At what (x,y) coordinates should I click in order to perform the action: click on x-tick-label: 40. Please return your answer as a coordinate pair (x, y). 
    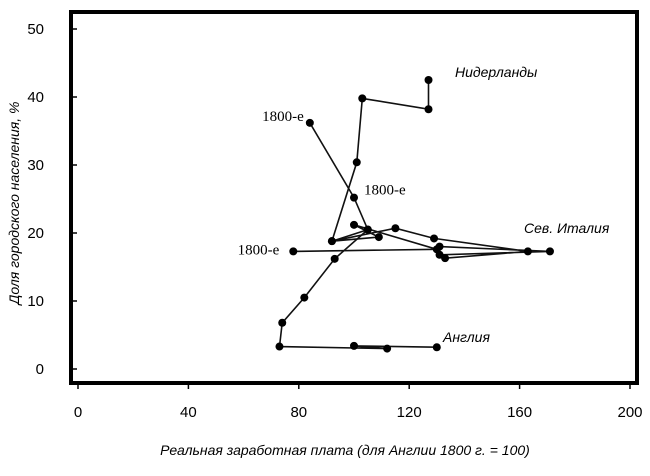
    Looking at the image, I should click on (188, 412).